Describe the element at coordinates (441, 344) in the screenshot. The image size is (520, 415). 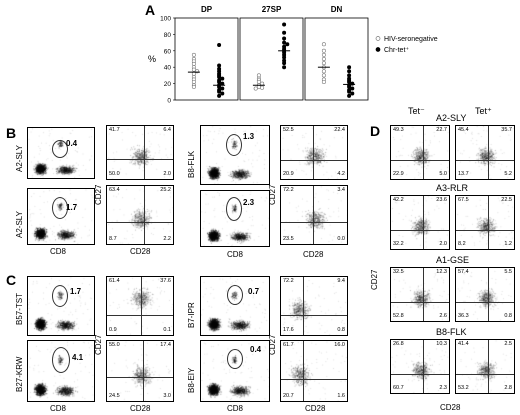
I see `quadrant-ur: 10.3` at that location.